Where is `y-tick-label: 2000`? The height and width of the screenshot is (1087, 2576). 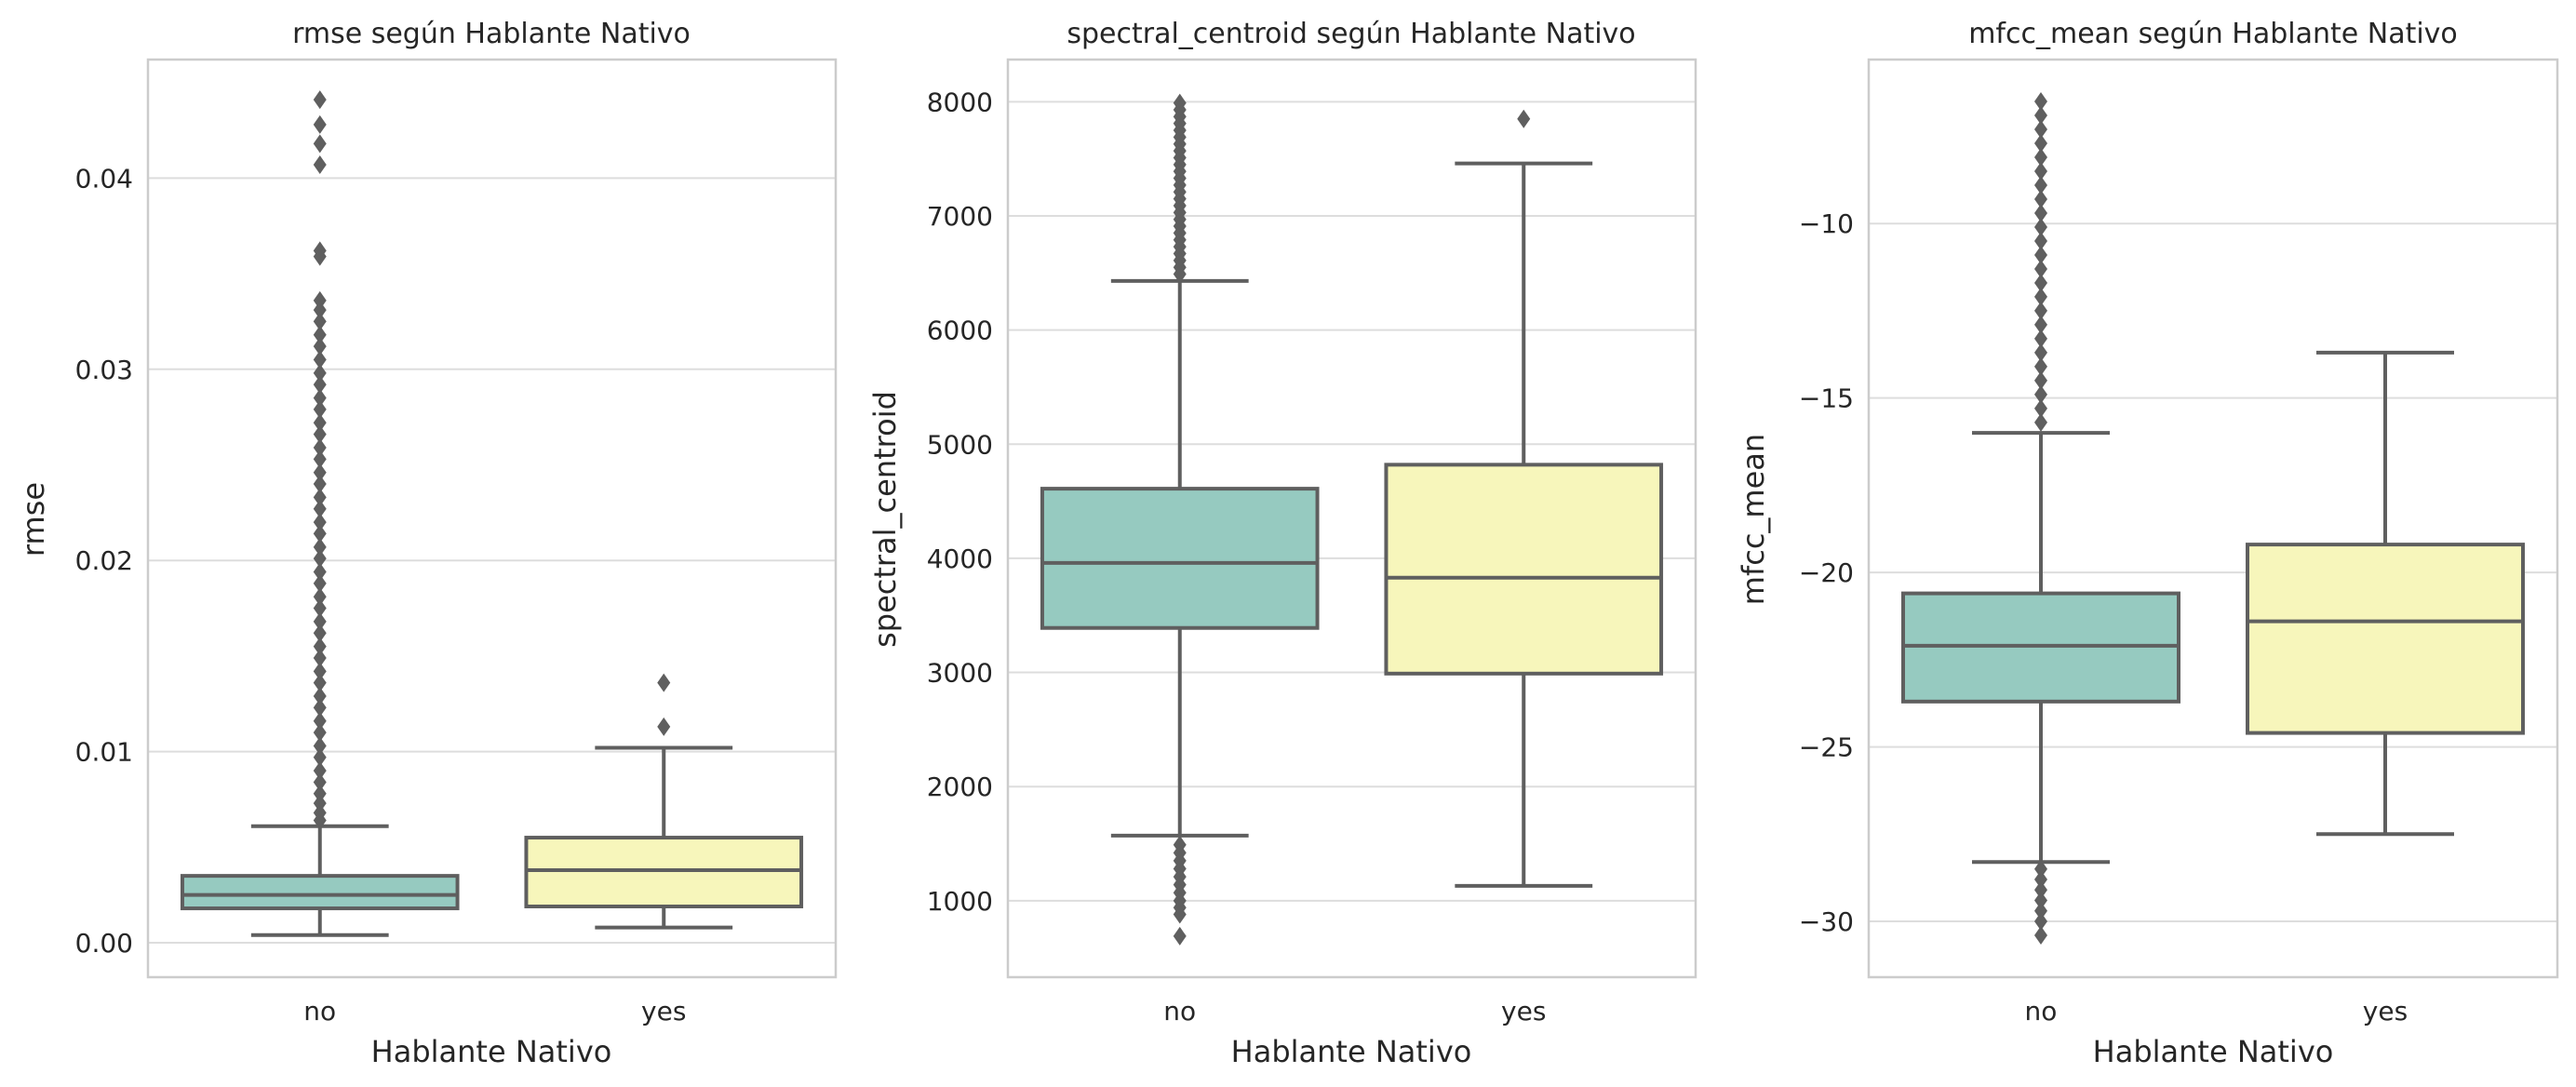
y-tick-label: 2000 is located at coordinates (960, 787).